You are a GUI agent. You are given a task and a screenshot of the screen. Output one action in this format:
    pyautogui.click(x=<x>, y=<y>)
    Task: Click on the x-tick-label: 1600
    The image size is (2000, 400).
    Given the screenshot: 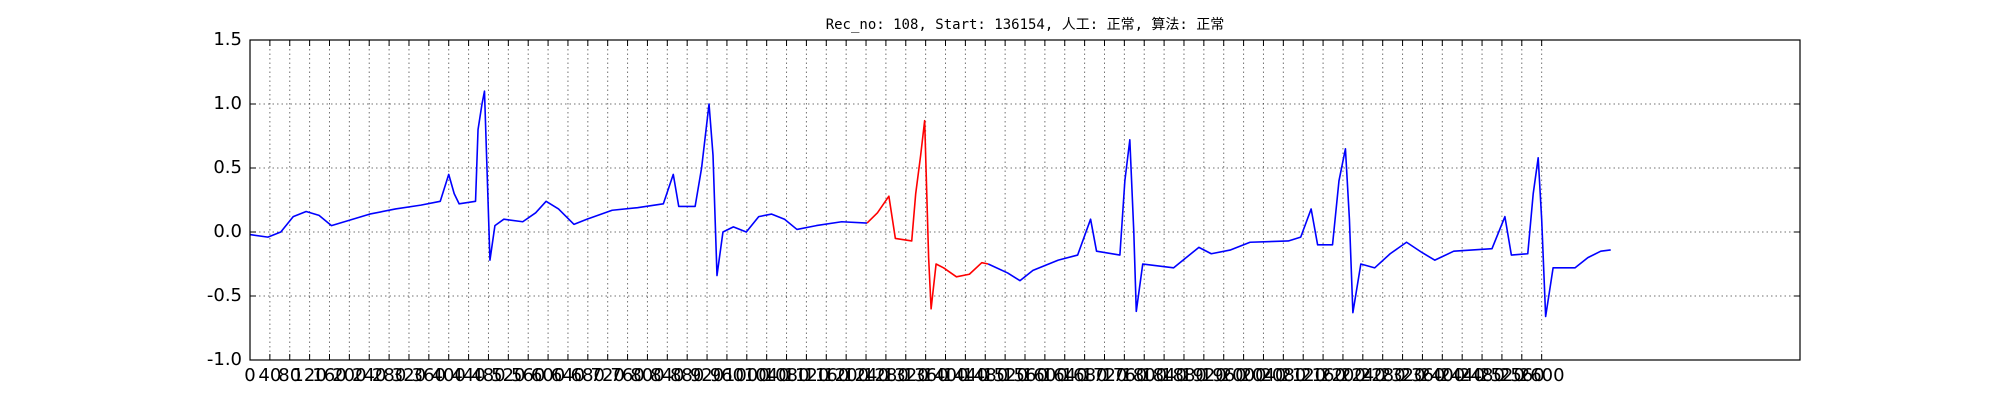 What is the action you would take?
    pyautogui.click(x=1045, y=375)
    